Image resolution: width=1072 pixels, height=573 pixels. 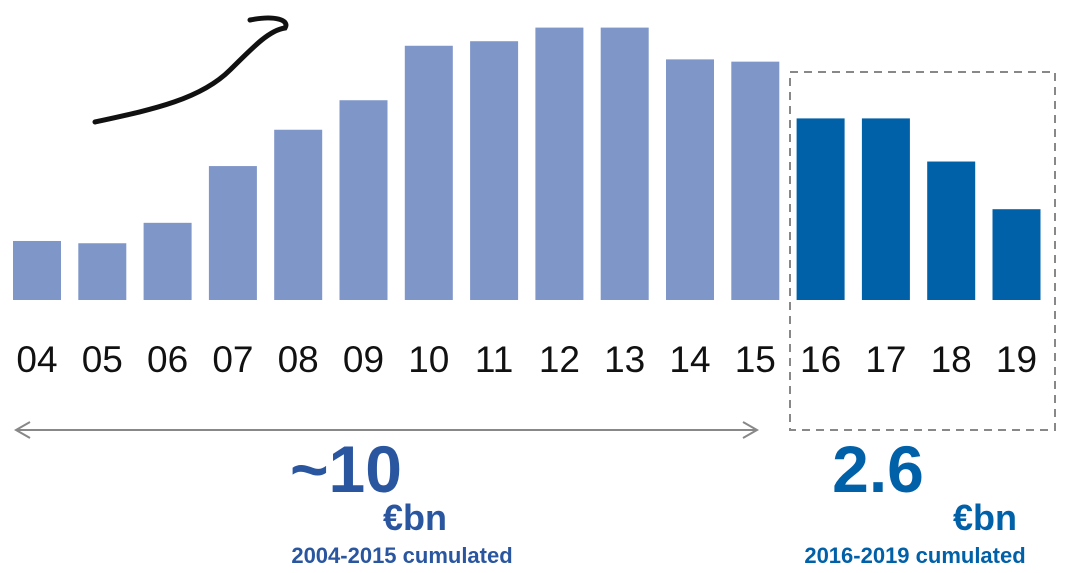 What do you see at coordinates (401, 555) in the screenshot?
I see `annotation-caption: 2004-2015 cumulated` at bounding box center [401, 555].